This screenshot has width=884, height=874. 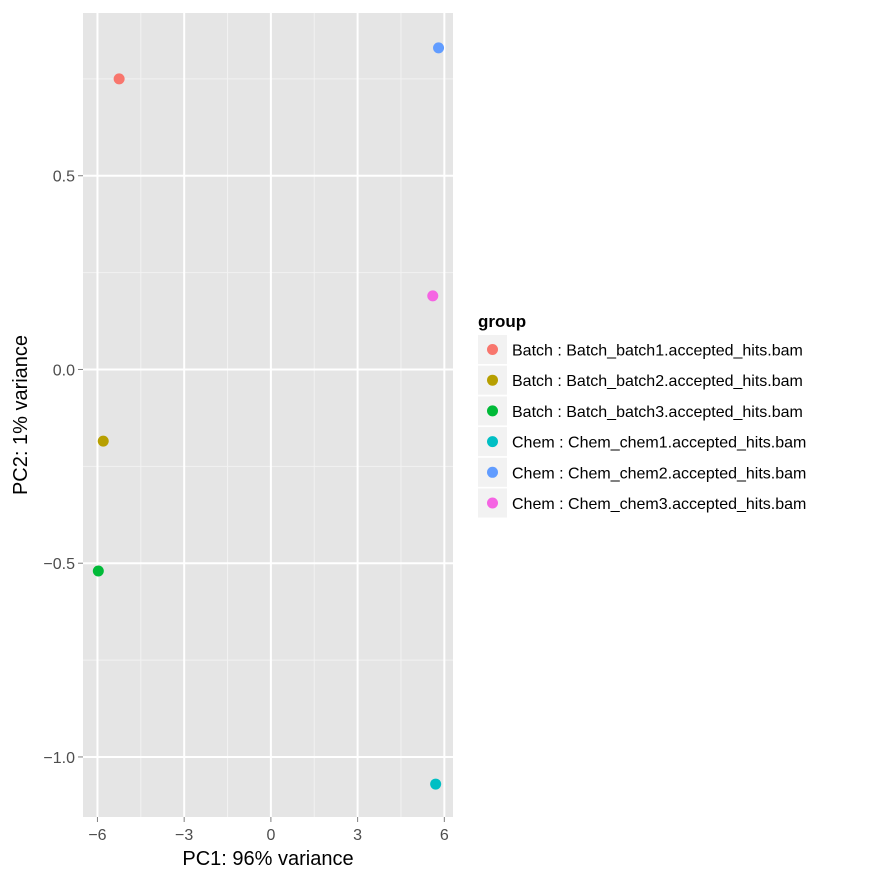 I want to click on y-tick-label: −1.0, so click(x=59, y=758).